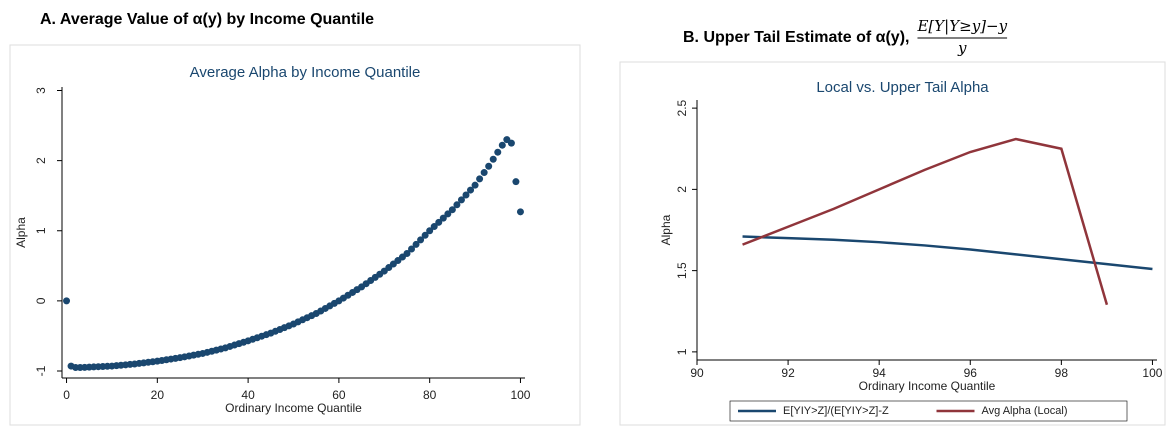 The width and height of the screenshot is (1174, 430). I want to click on x-tick-label: 94, so click(879, 373).